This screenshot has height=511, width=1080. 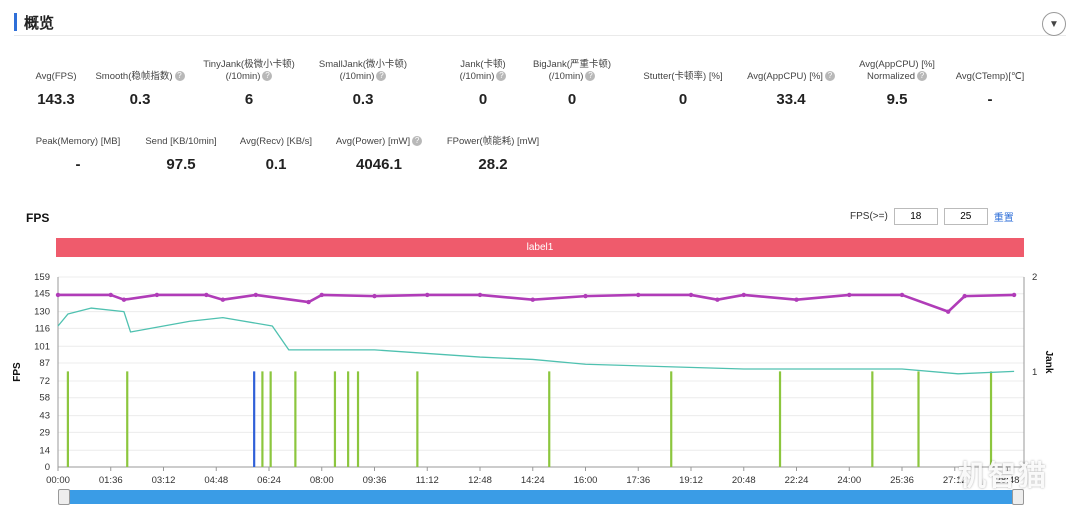 What do you see at coordinates (990, 76) in the screenshot?
I see `metric-label: Avg(CTemp)[℃]` at bounding box center [990, 76].